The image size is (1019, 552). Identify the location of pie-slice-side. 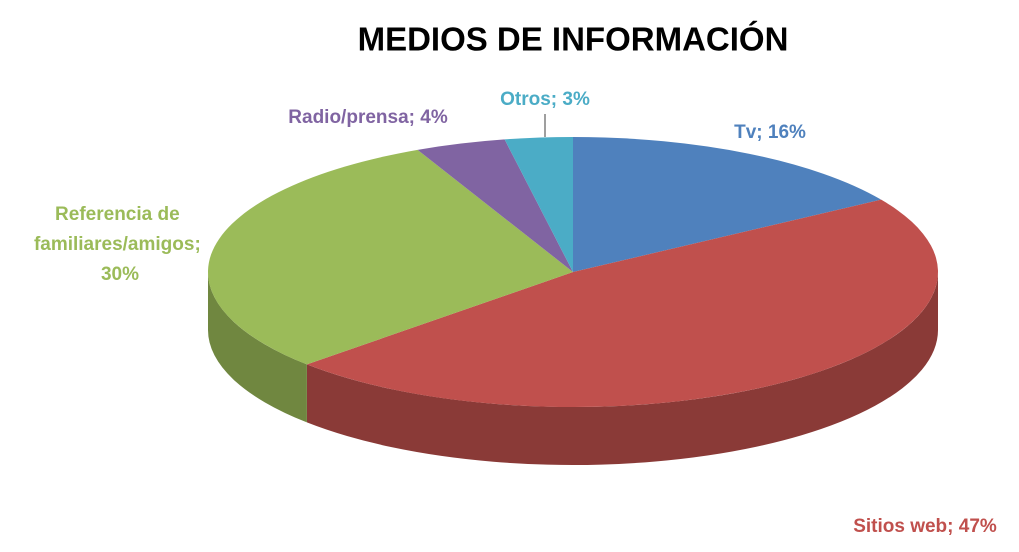
(257, 347).